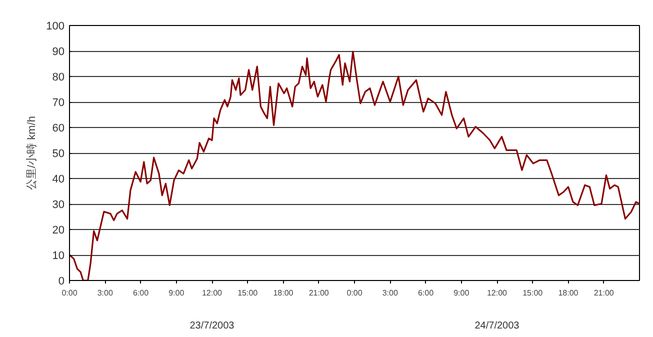 Image resolution: width=653 pixels, height=337 pixels. What do you see at coordinates (58, 180) in the screenshot?
I see `y-tick-label: 40` at bounding box center [58, 180].